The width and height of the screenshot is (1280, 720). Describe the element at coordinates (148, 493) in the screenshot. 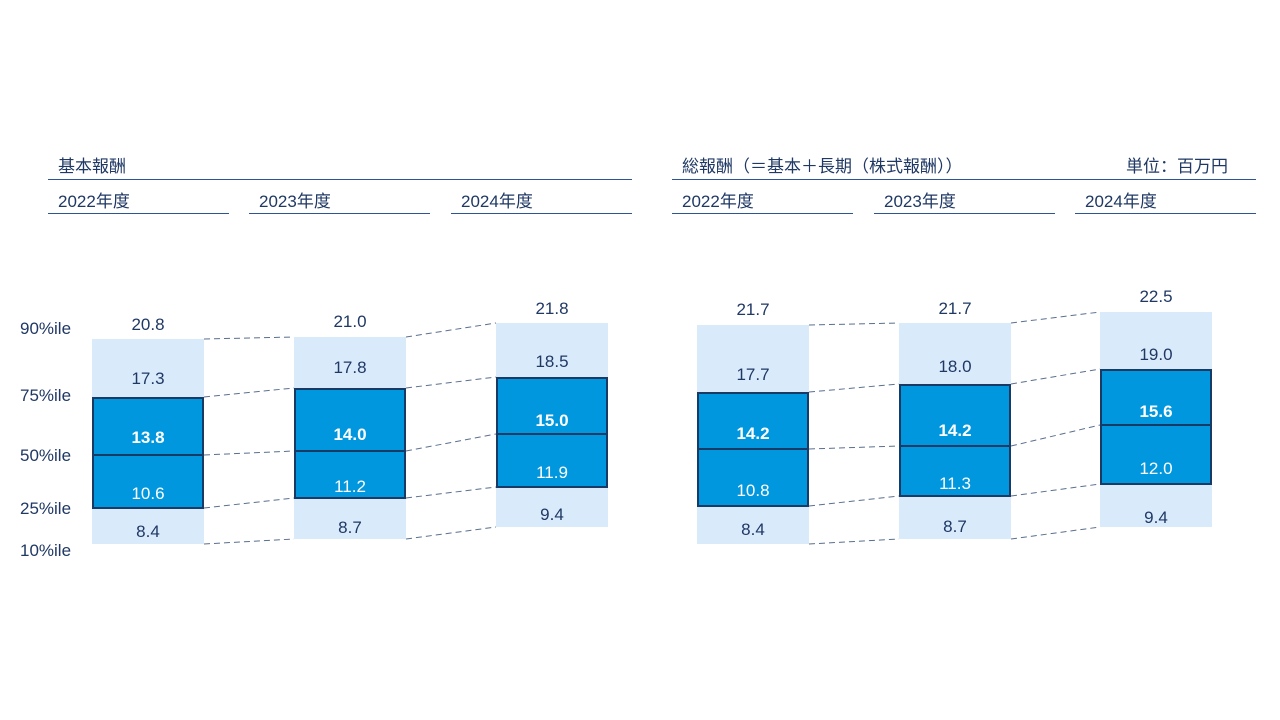

I see `value-p25: 10.6` at that location.